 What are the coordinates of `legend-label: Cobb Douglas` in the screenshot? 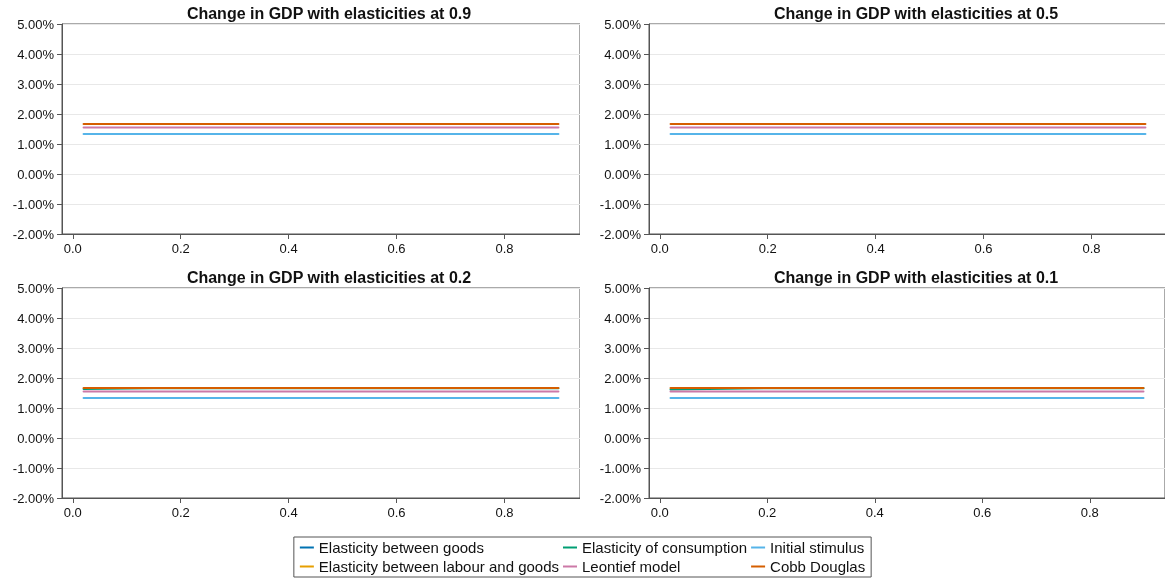 It's located at (818, 566).